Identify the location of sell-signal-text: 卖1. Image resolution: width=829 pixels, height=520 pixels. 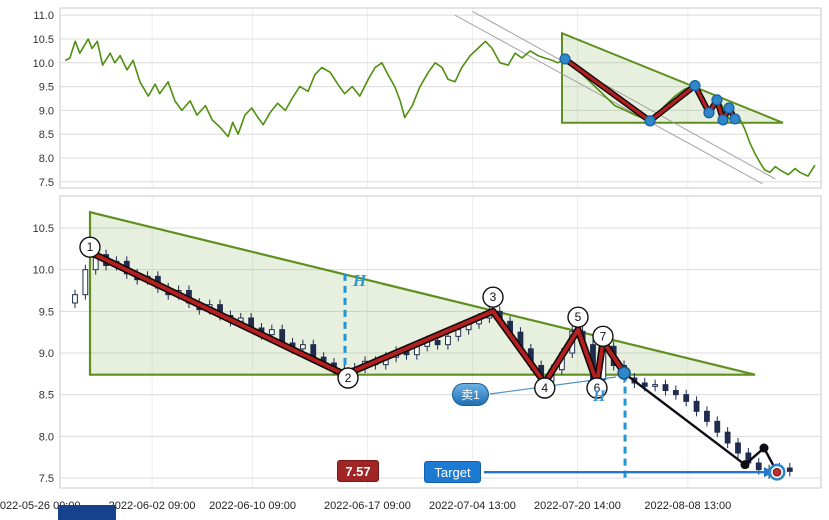
(470, 395).